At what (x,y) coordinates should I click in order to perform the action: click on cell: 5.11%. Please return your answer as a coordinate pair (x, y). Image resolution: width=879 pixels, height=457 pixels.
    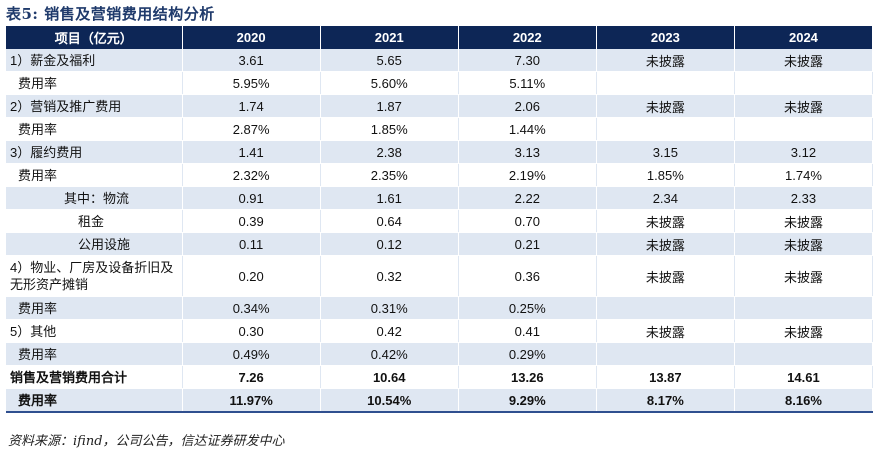
    Looking at the image, I should click on (527, 83).